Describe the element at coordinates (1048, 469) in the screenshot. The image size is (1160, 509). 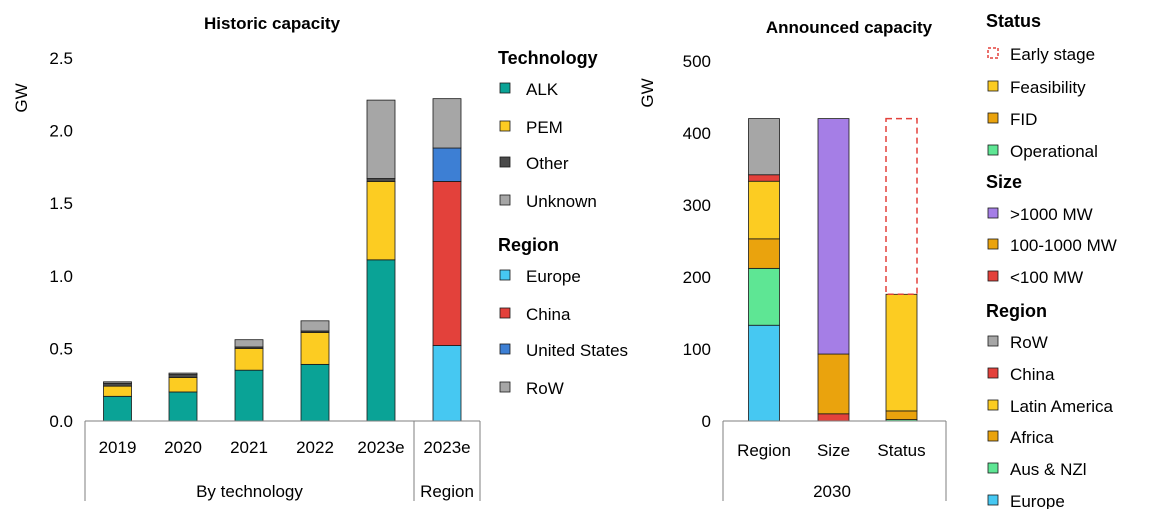
I see `right-legend-label-aus-nzl: Aus & NZl` at that location.